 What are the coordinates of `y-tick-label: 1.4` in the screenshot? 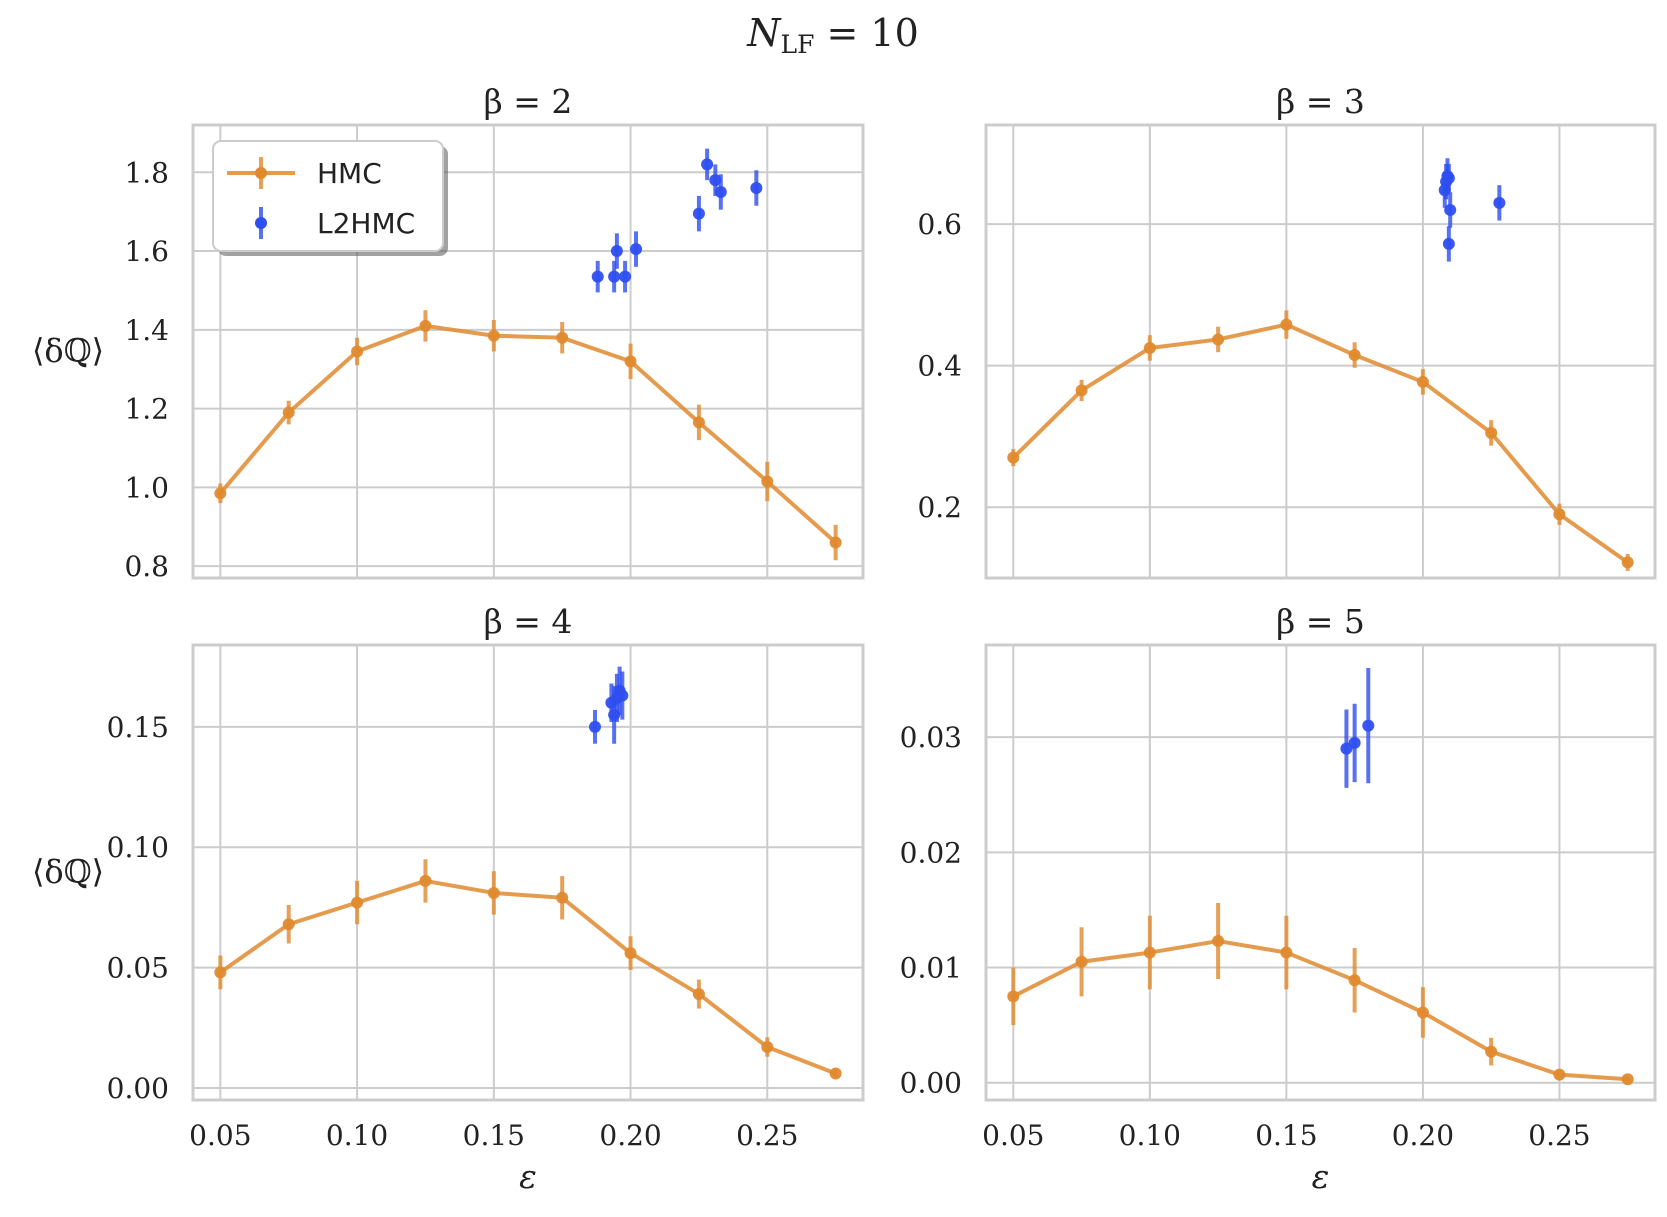 It's located at (146, 330).